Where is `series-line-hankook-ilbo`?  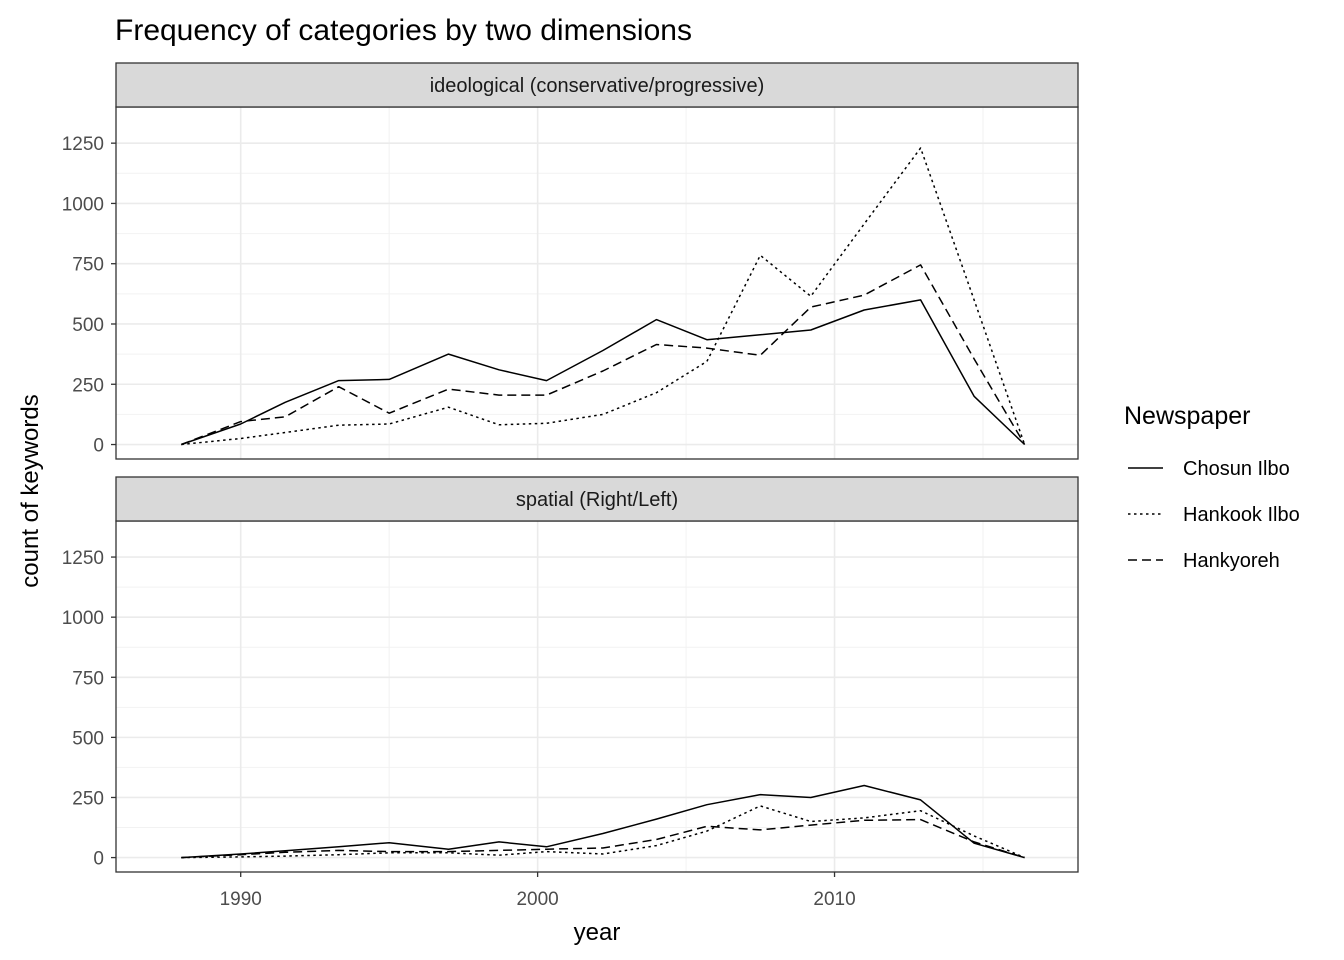 series-line-hankook-ilbo is located at coordinates (603, 832).